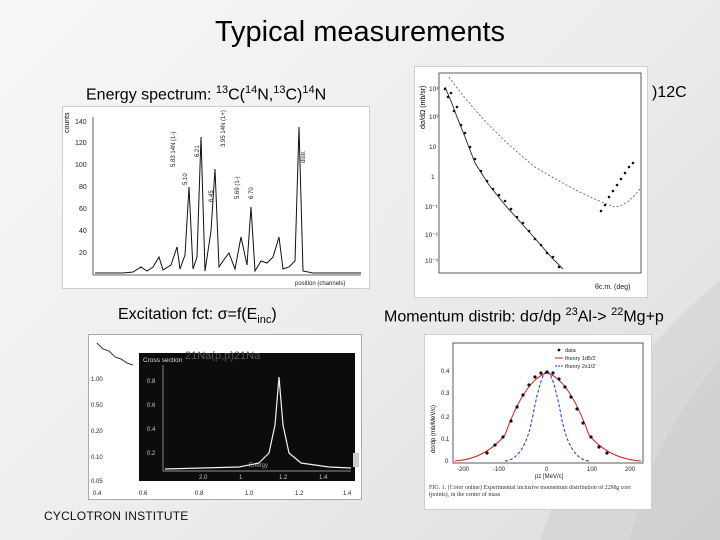 This screenshot has height=540, width=720. What do you see at coordinates (197, 316) in the screenshot?
I see `excitation-caption: Excitation fct: σ=f(Einc)` at bounding box center [197, 316].